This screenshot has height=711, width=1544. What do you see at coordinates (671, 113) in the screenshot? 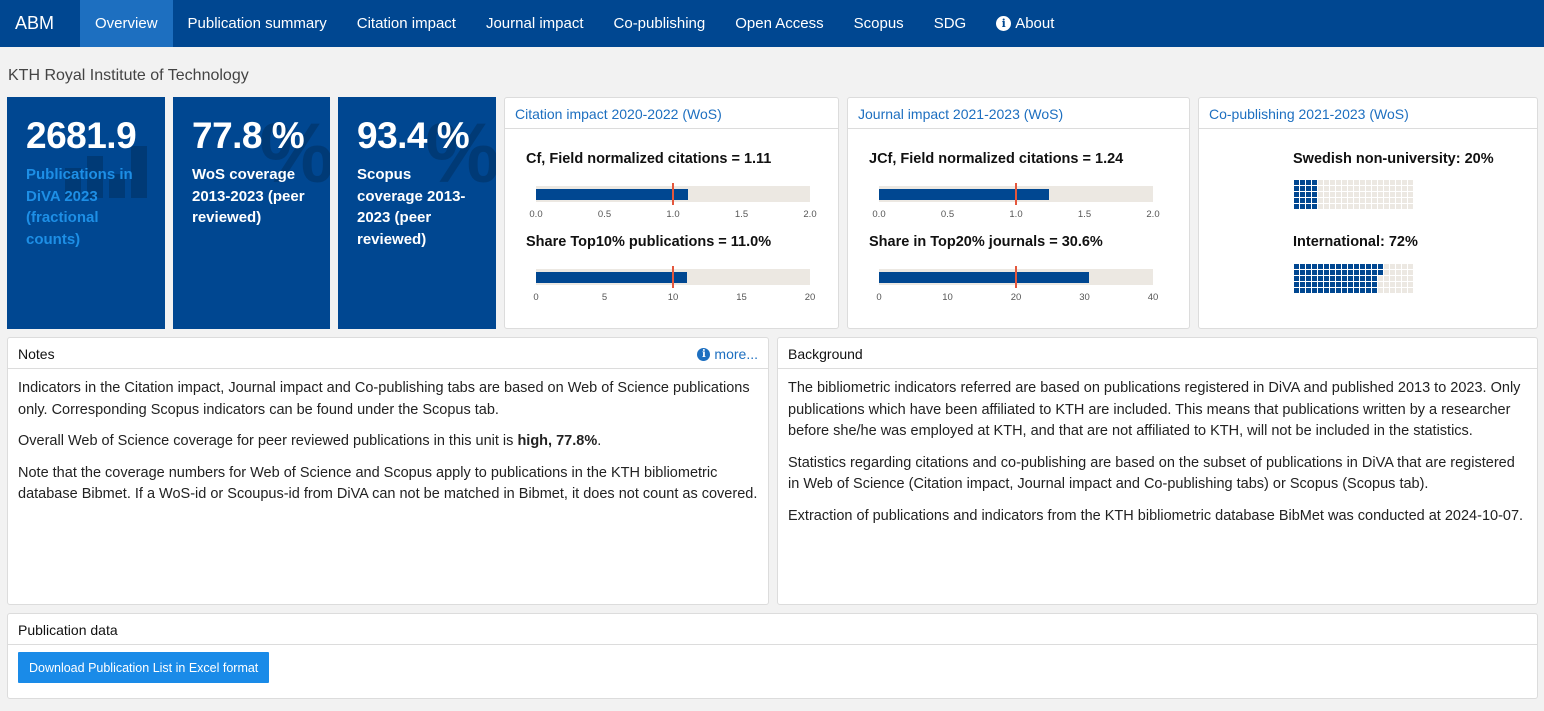
I see `citation-impact-title: Citation impact 2020-2022 (WoS)` at bounding box center [671, 113].